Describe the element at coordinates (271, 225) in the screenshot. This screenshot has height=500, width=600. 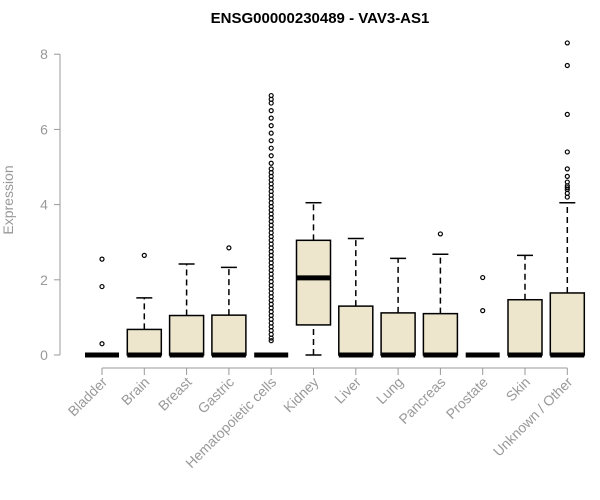
I see `box-hematopoietic-cells` at that location.